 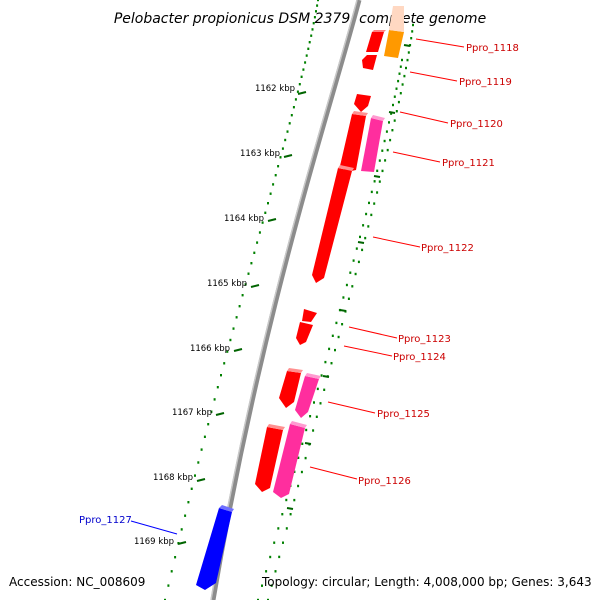 I want to click on gene-ppro-1121-pink, so click(x=372, y=145).